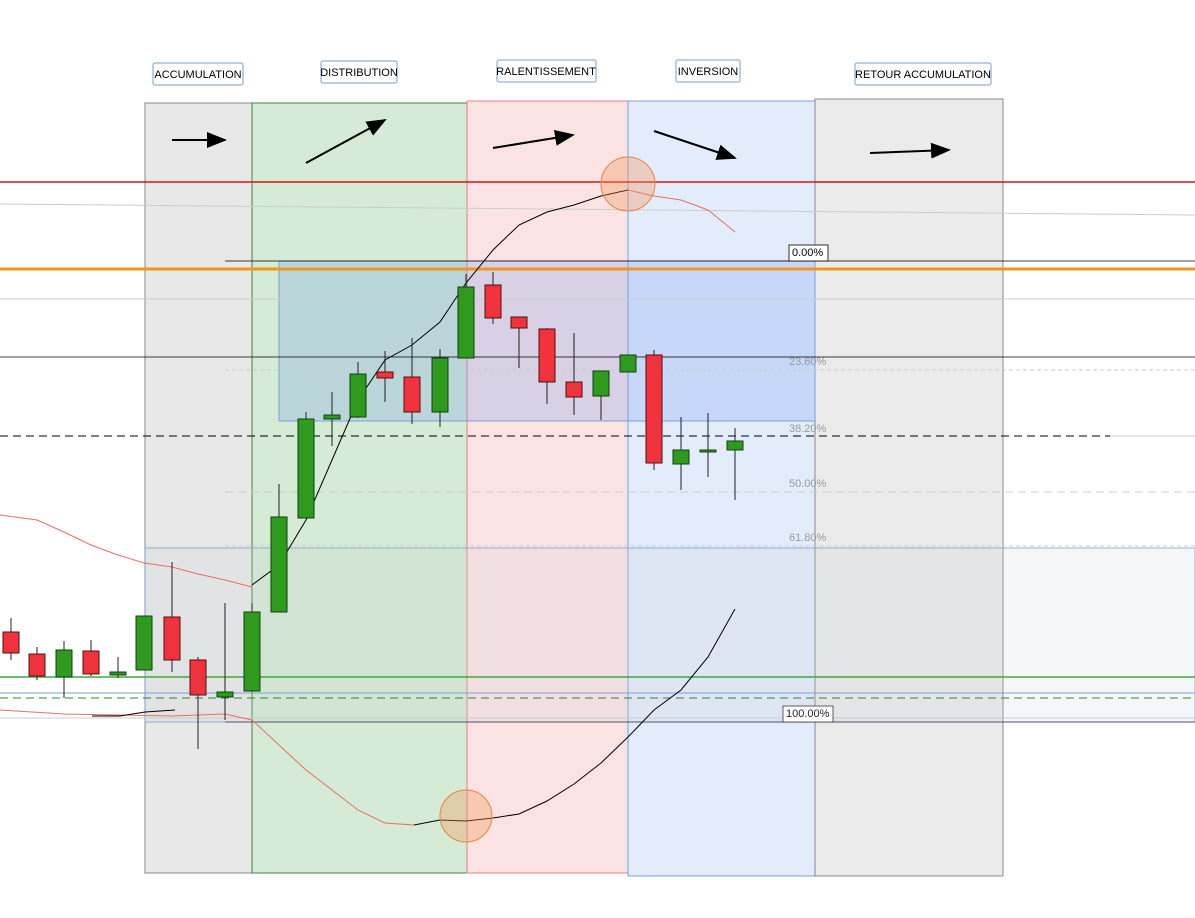 The height and width of the screenshot is (918, 1195). I want to click on phase-label: RALENTISSEMENT, so click(546, 72).